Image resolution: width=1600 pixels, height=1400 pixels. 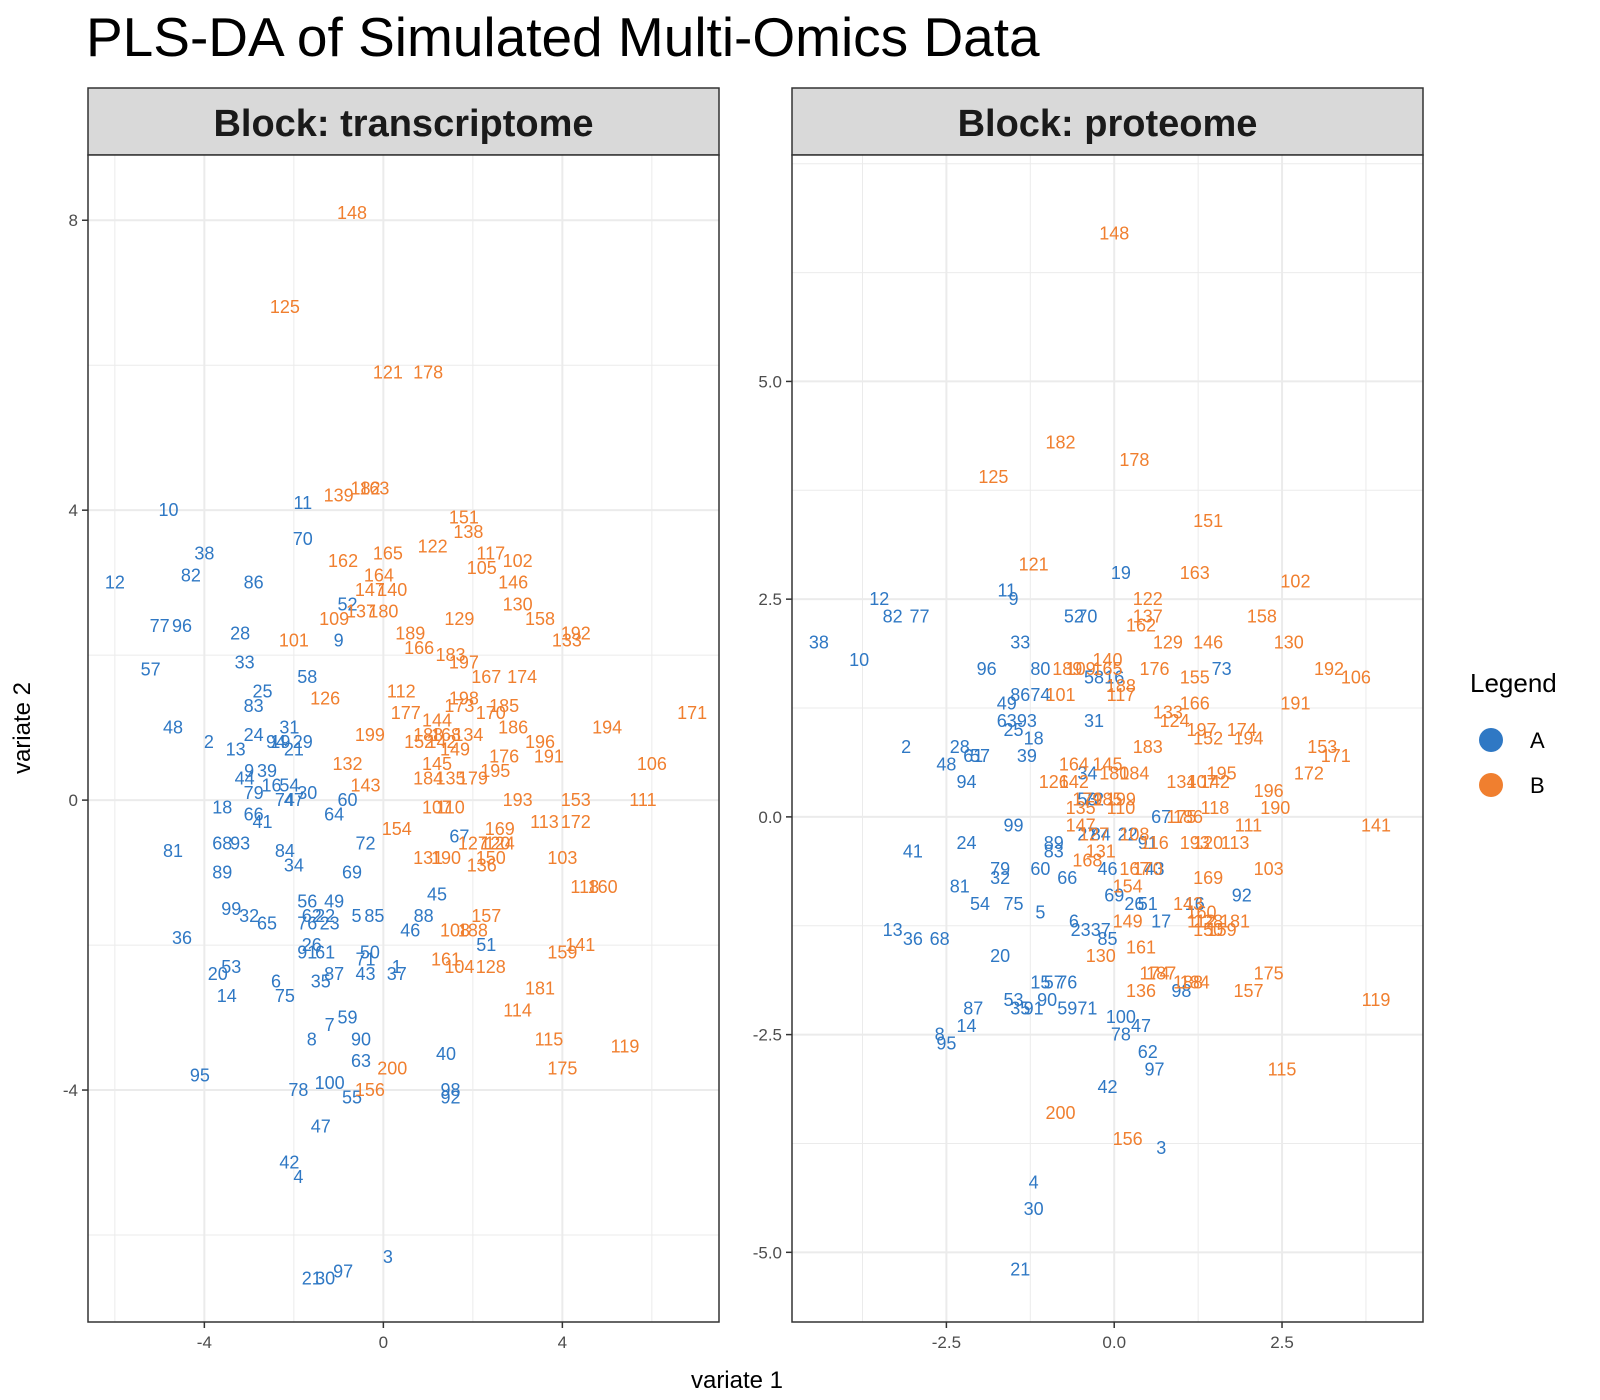 I want to click on point-label: 118, so click(x=1215, y=808).